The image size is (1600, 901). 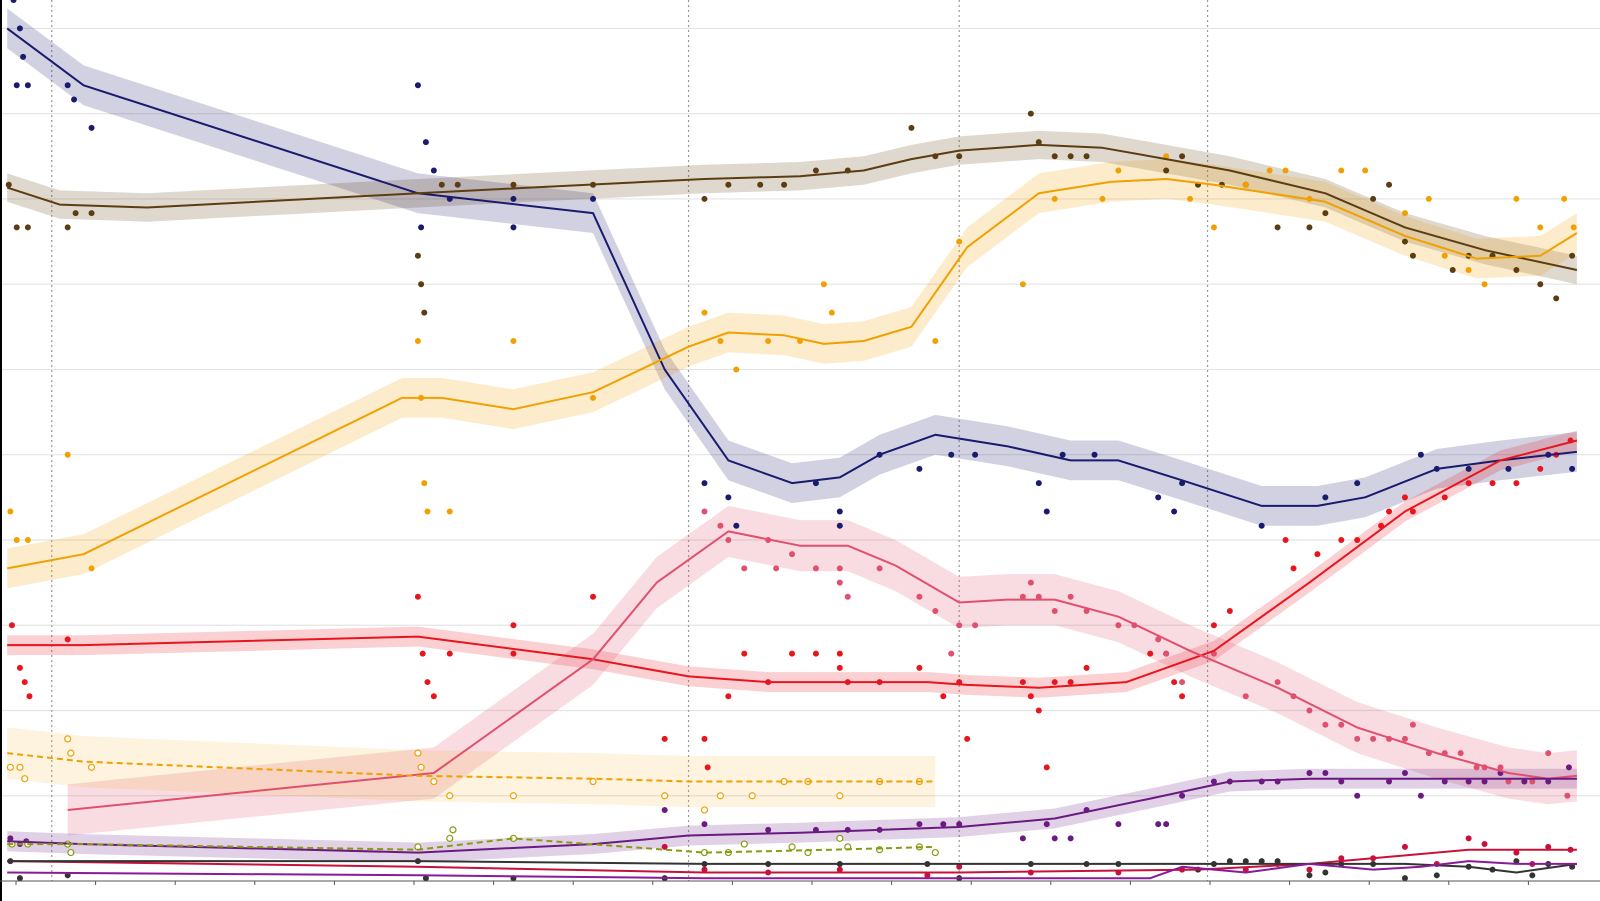 What do you see at coordinates (840, 838) in the screenshot?
I see `poll-point-open-olive` at bounding box center [840, 838].